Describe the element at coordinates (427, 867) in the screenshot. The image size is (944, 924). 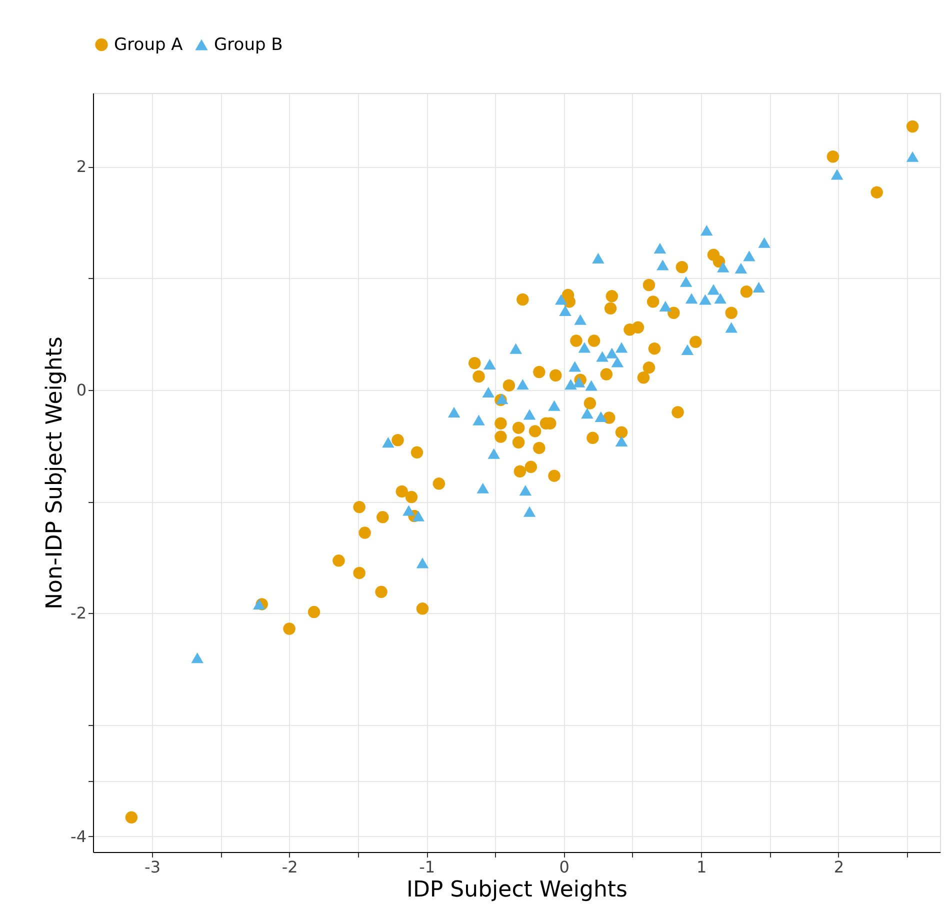
I see `x-tick-label: -1` at that location.